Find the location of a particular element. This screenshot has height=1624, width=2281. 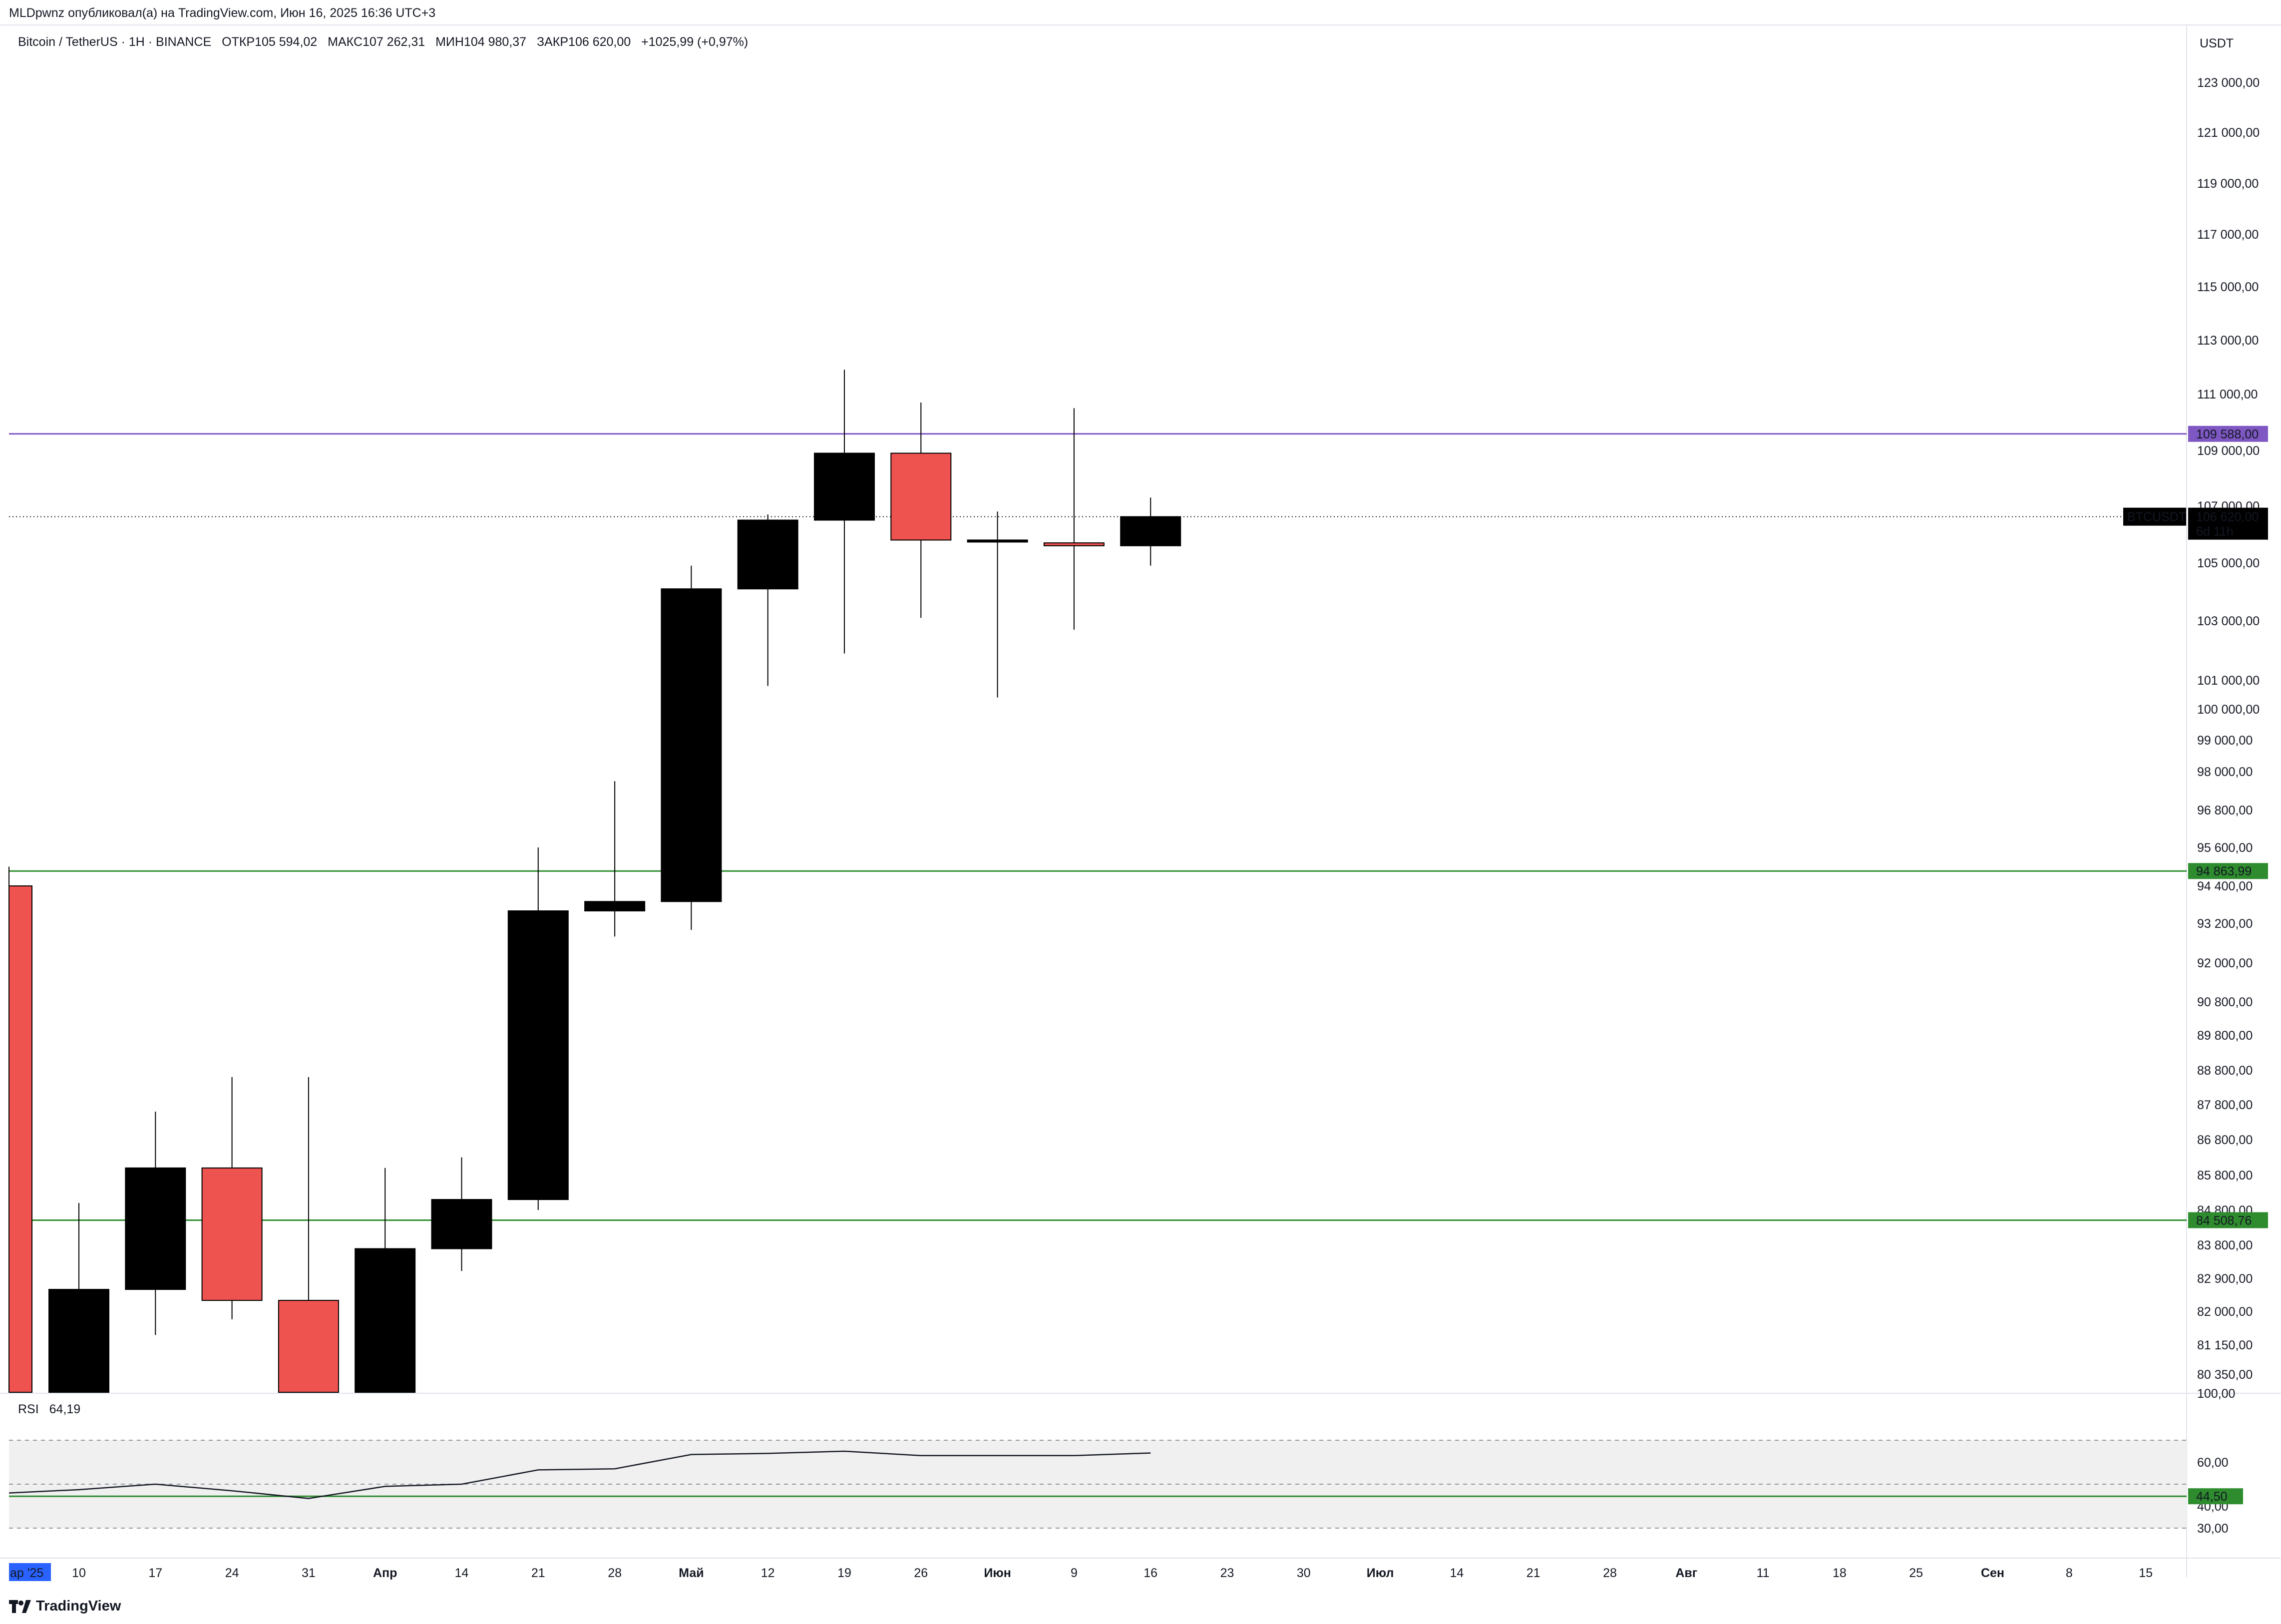

price-axis-tick: 95 600,00 is located at coordinates (2225, 848).